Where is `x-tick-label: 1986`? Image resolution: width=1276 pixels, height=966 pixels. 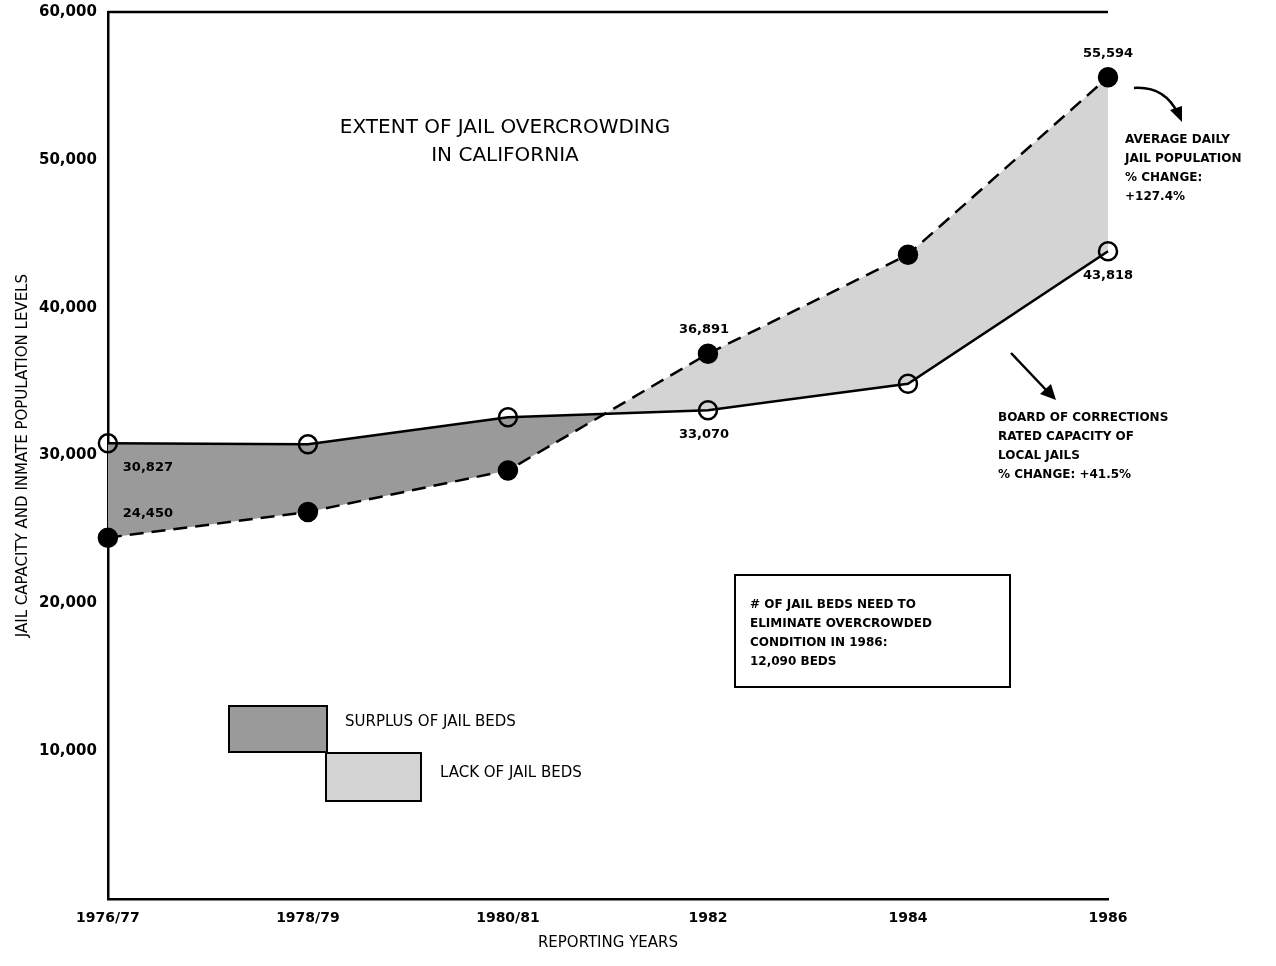
x-tick-label: 1986 is located at coordinates (1108, 917).